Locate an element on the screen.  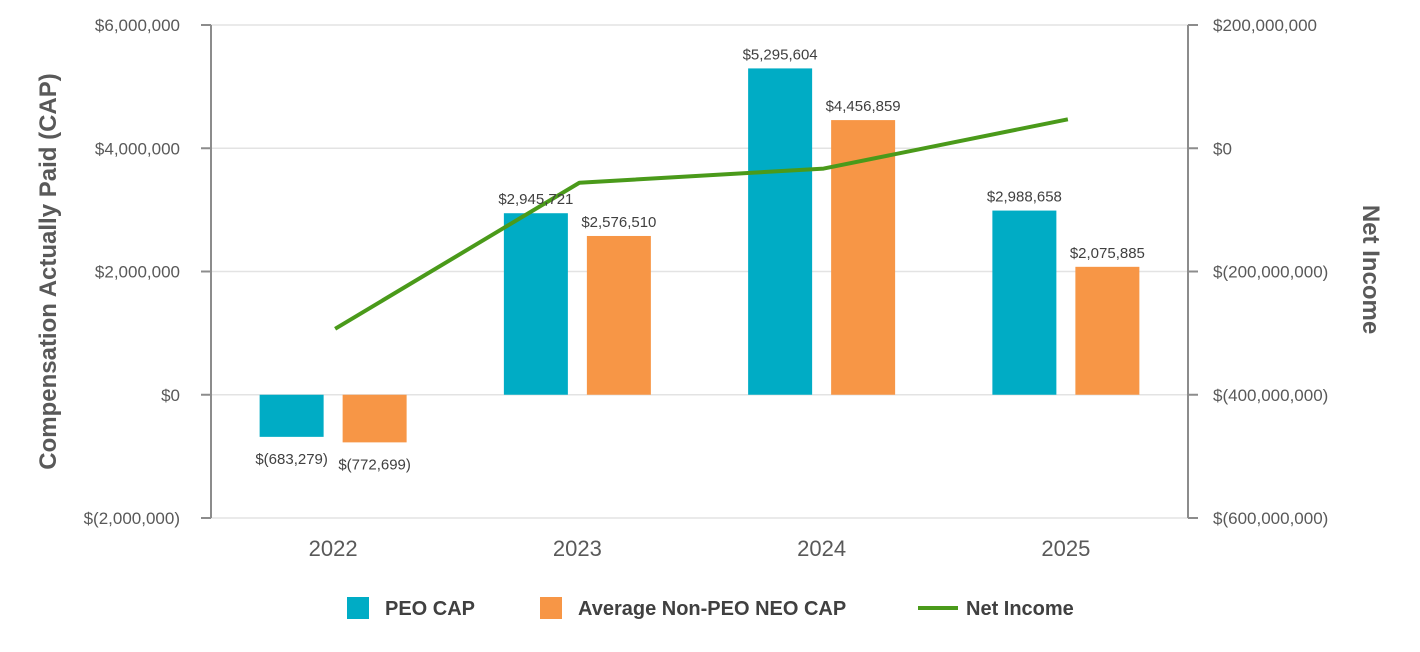
legend: PEO CAP Average Non-PEO NEO CAP Net Income is located at coordinates (710, 608).